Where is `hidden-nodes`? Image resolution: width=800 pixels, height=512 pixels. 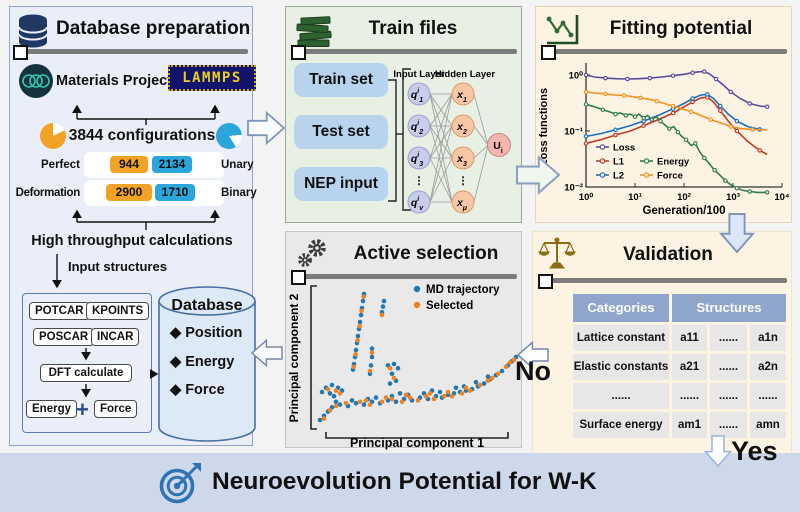 hidden-nodes is located at coordinates (463, 148).